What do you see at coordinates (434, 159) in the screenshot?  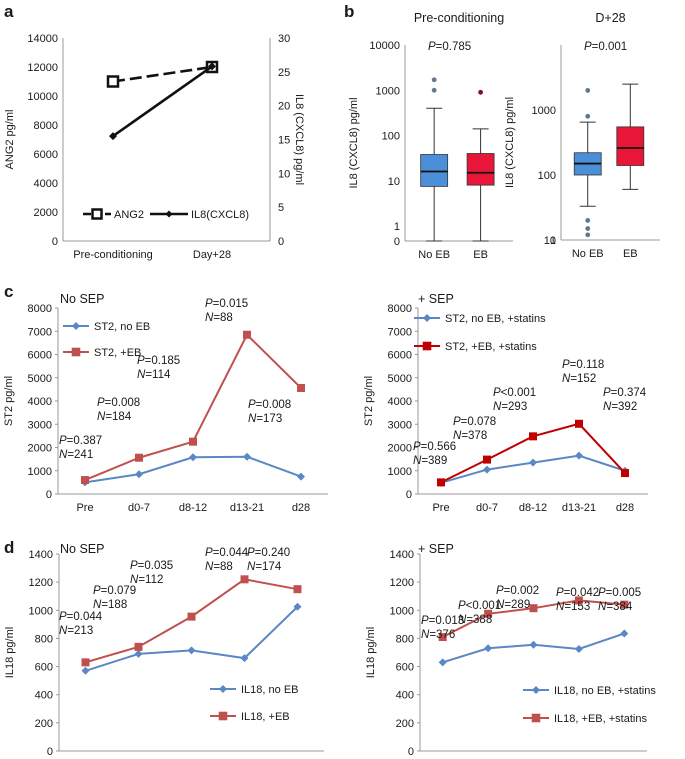 I see `box-no-eb` at bounding box center [434, 159].